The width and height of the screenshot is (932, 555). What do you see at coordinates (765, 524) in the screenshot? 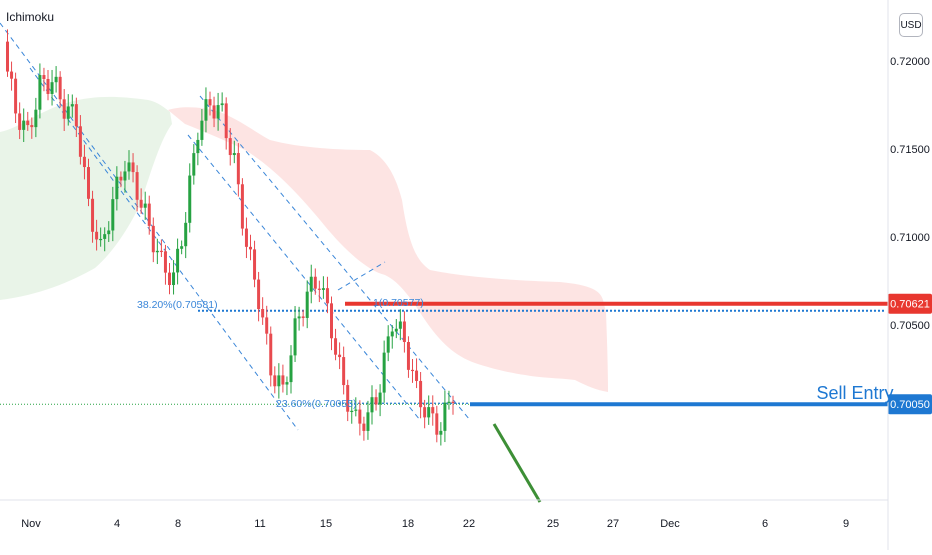
I see `time-tick-label: 6` at bounding box center [765, 524].